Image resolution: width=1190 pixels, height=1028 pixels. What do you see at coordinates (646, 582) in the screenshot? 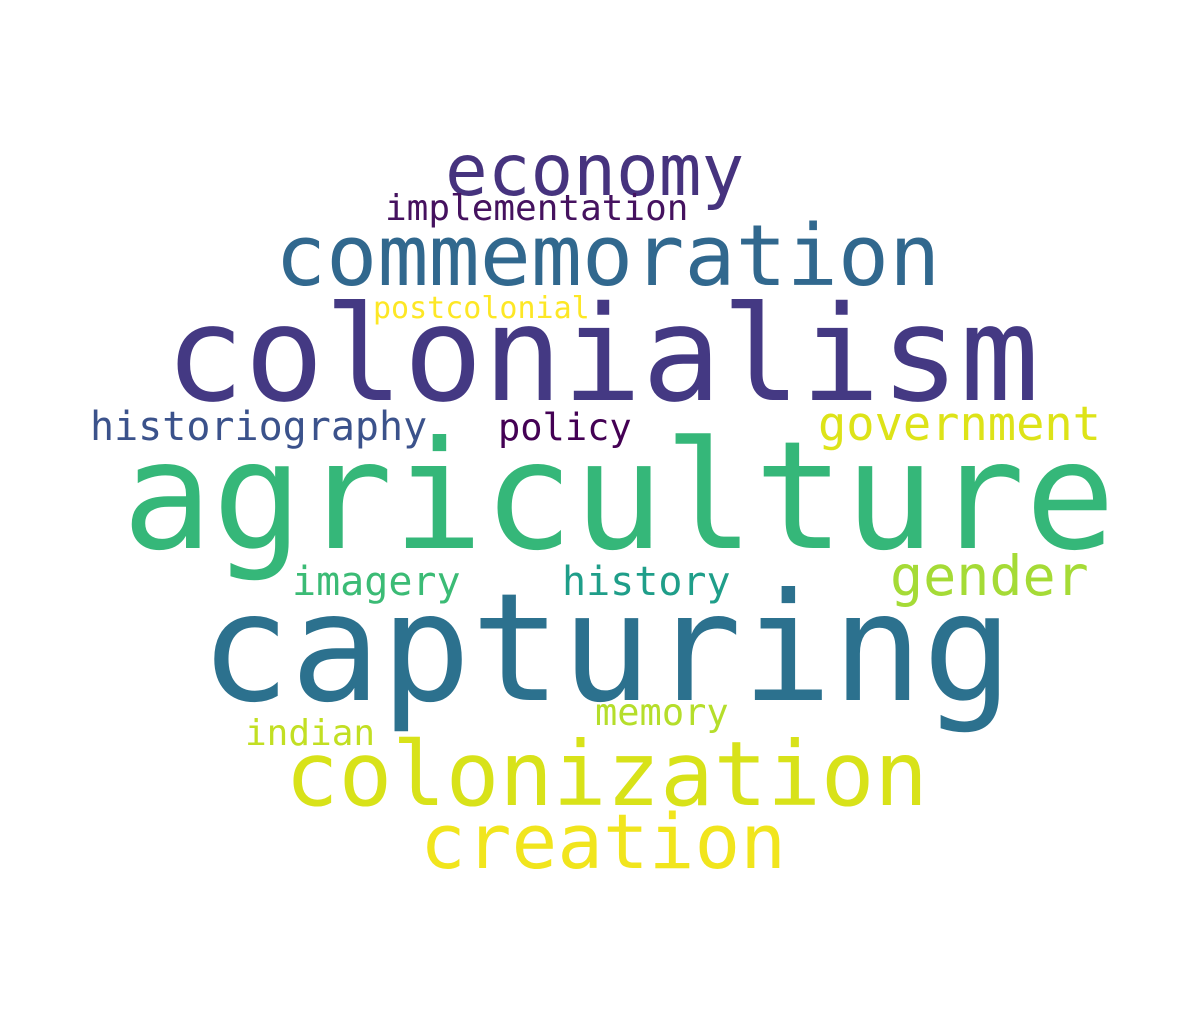
I see `word: history` at bounding box center [646, 582].